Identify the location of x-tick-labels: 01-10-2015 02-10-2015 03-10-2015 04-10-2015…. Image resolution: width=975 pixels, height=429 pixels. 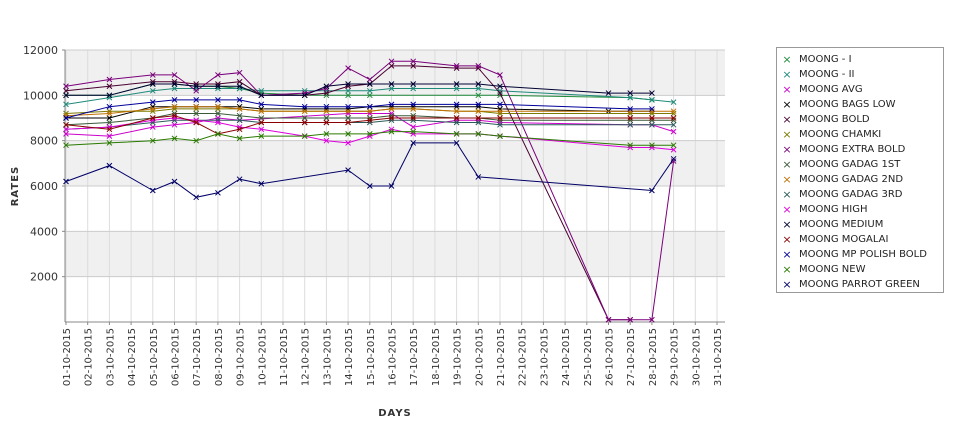
(393, 354).